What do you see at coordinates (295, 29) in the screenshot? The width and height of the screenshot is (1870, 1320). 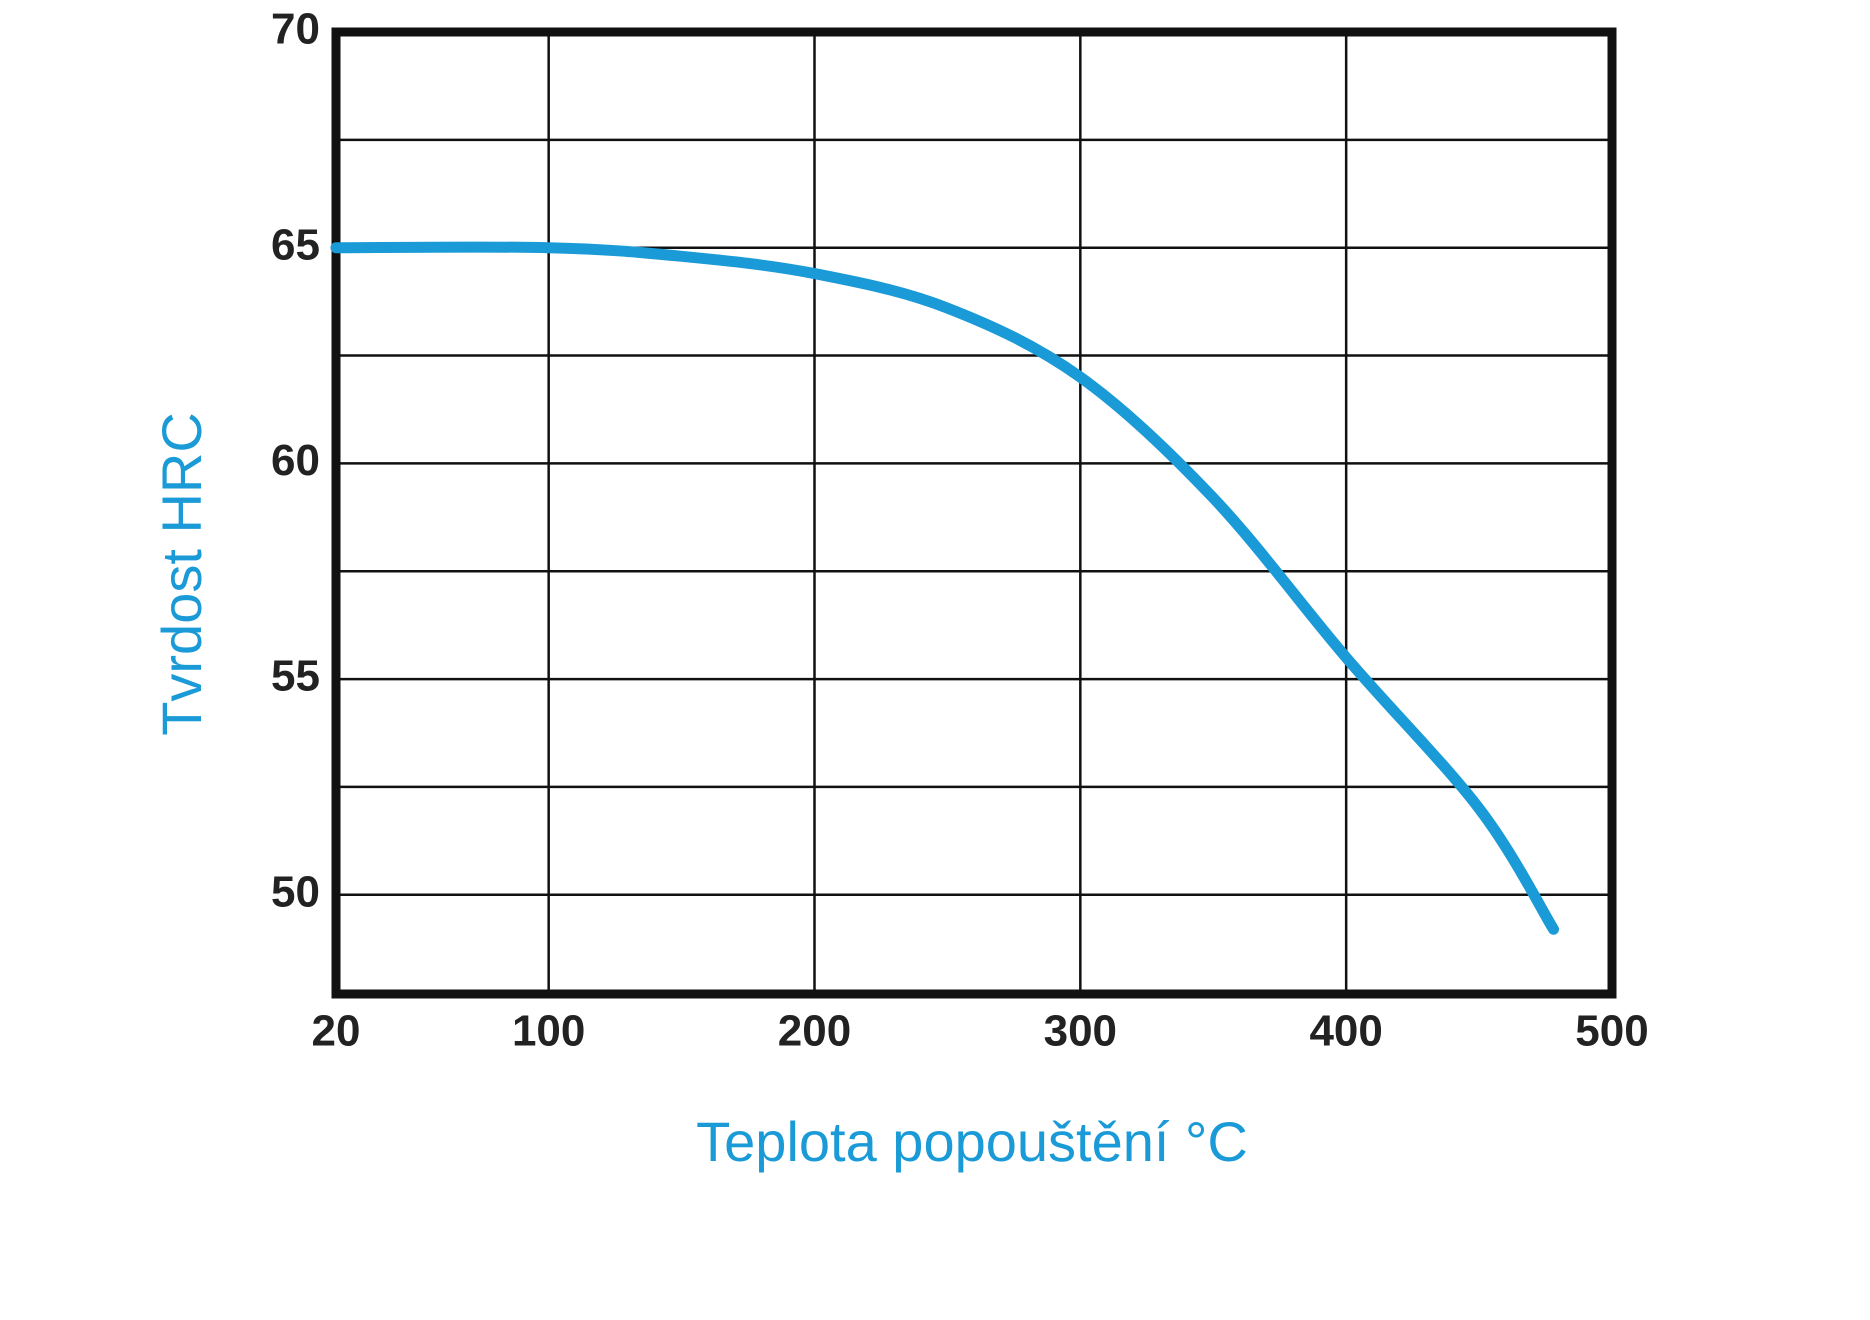 I see `y-tick-label: 70` at bounding box center [295, 29].